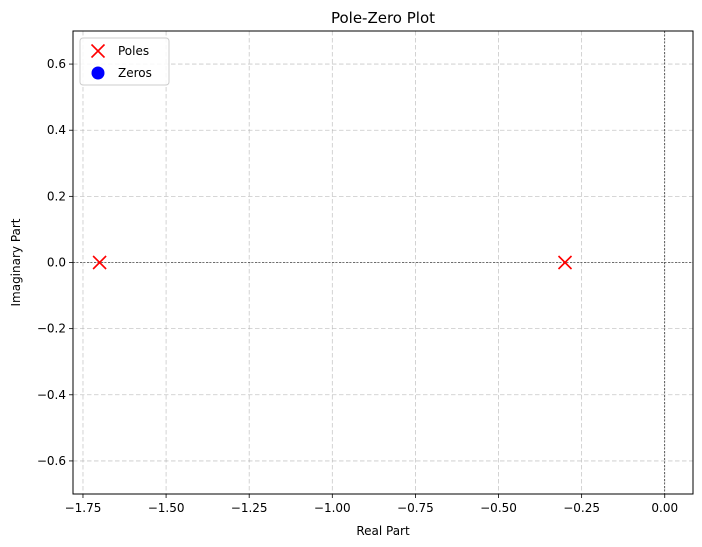 The image size is (702, 547). Describe the element at coordinates (332, 508) in the screenshot. I see `x-tick-label: −1.00` at that location.